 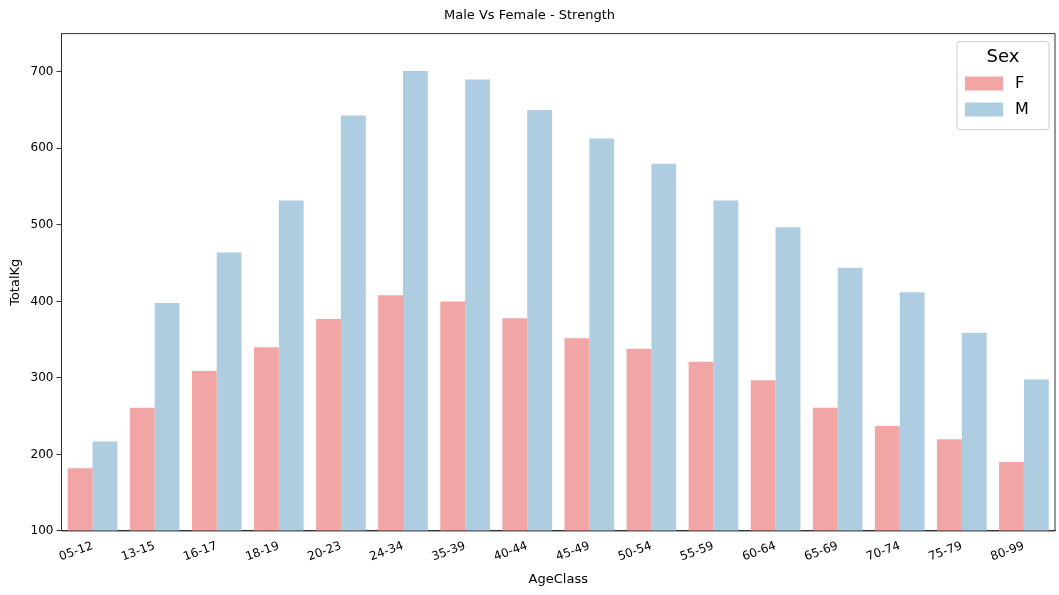 I want to click on x-tick-label: 13-15, so click(x=138, y=551).